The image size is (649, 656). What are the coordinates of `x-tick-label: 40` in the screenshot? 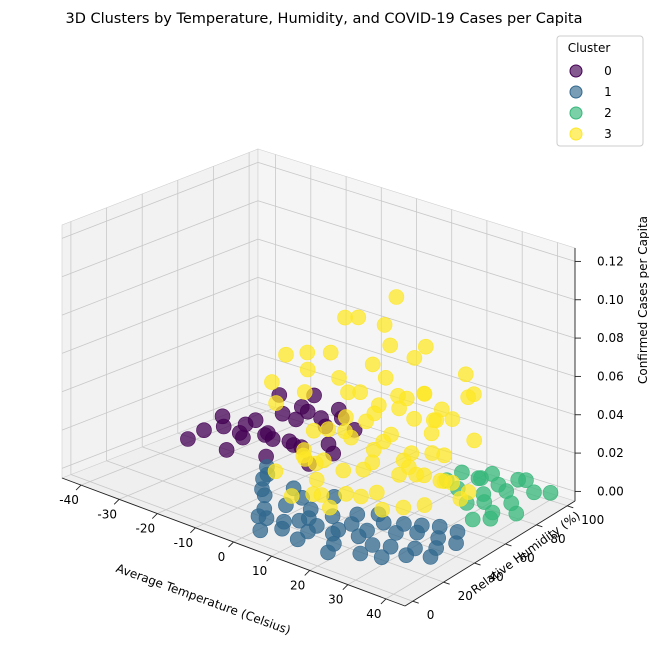 It's located at (373, 614).